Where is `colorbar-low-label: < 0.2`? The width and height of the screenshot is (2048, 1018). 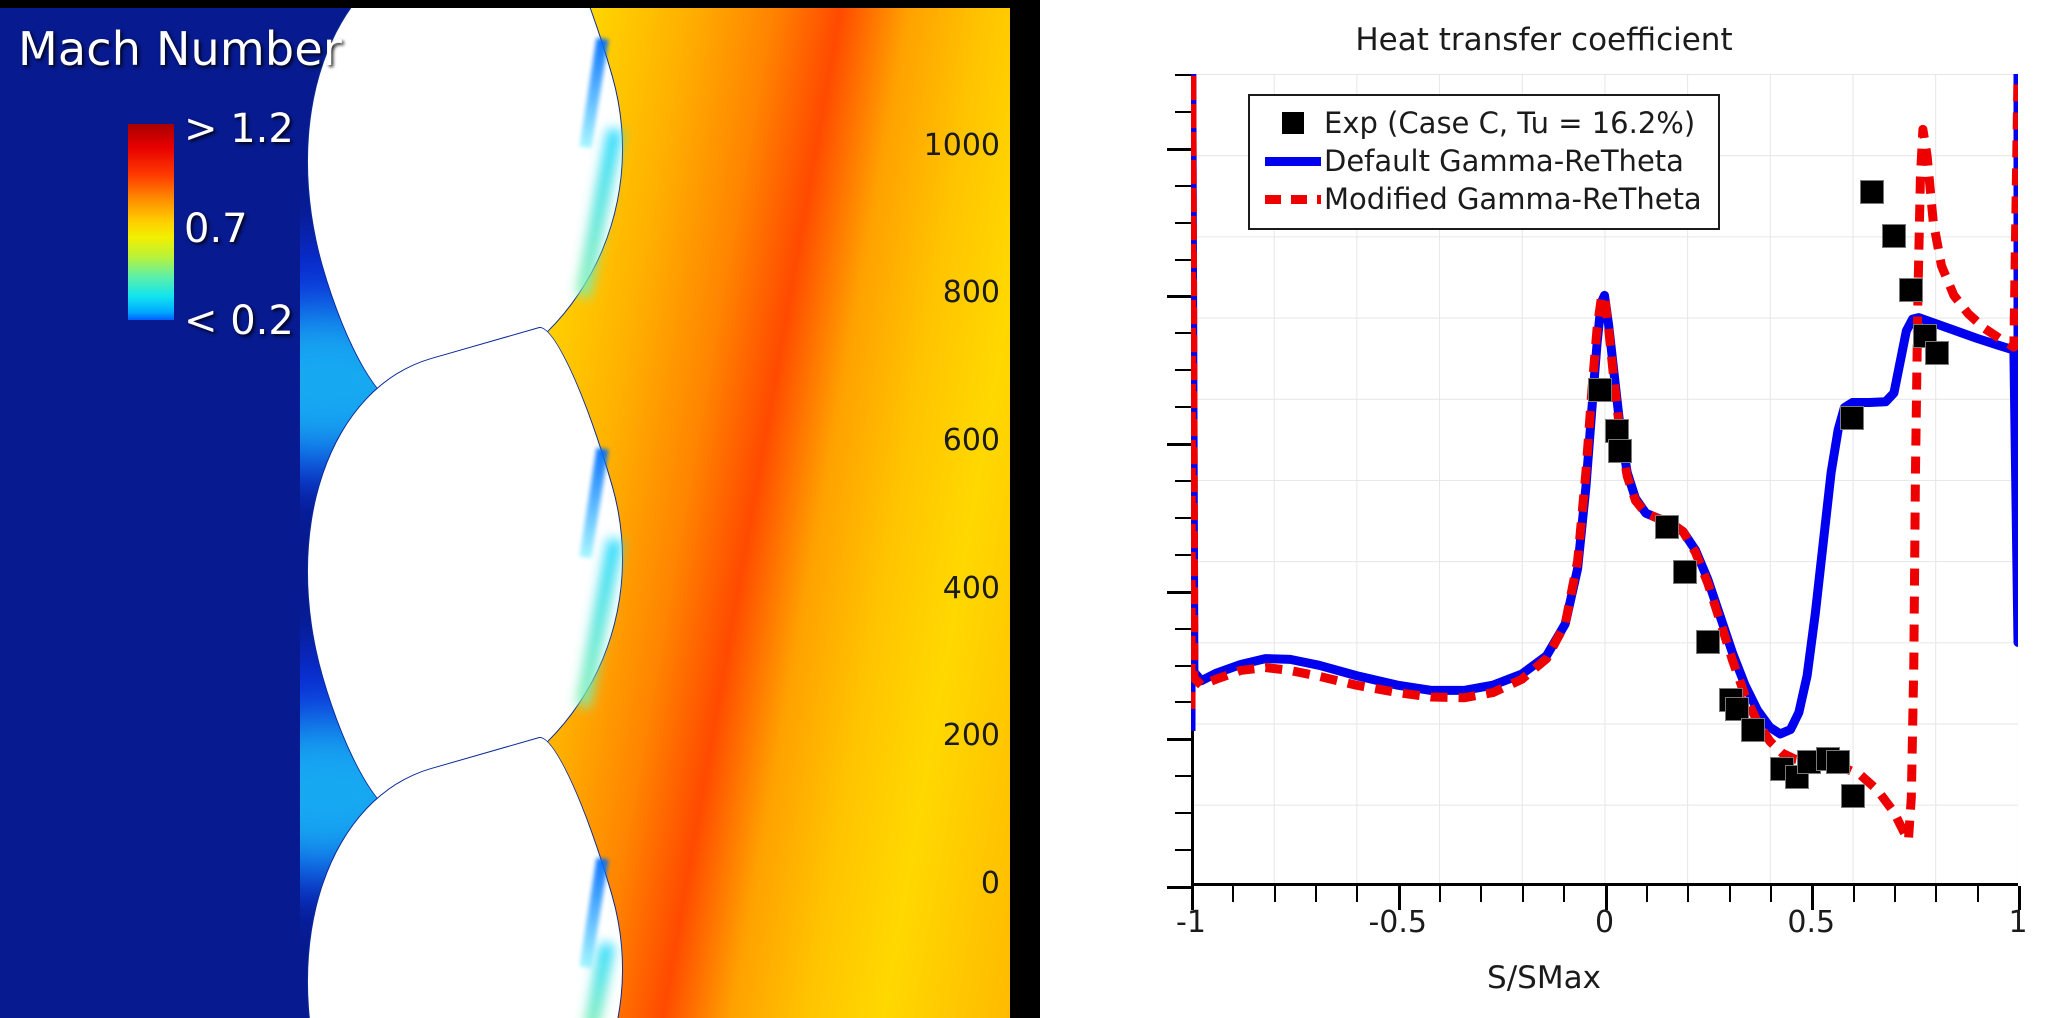
colorbar-low-label: < 0.2 is located at coordinates (239, 321).